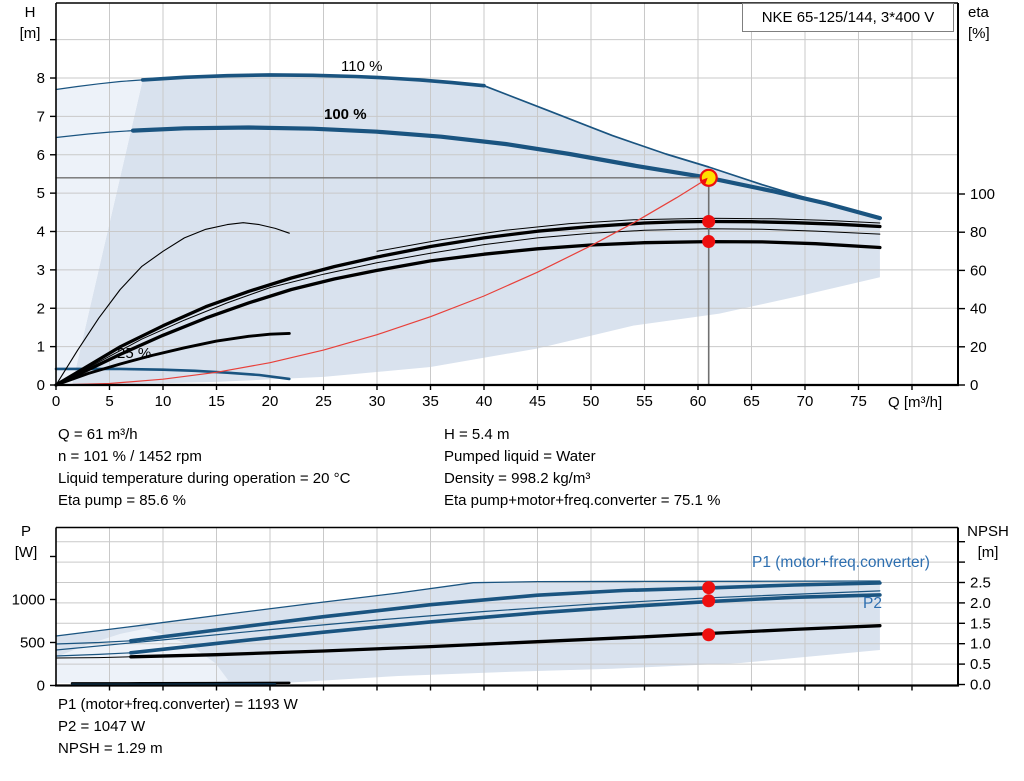  I want to click on eta-total-point, so click(709, 242).